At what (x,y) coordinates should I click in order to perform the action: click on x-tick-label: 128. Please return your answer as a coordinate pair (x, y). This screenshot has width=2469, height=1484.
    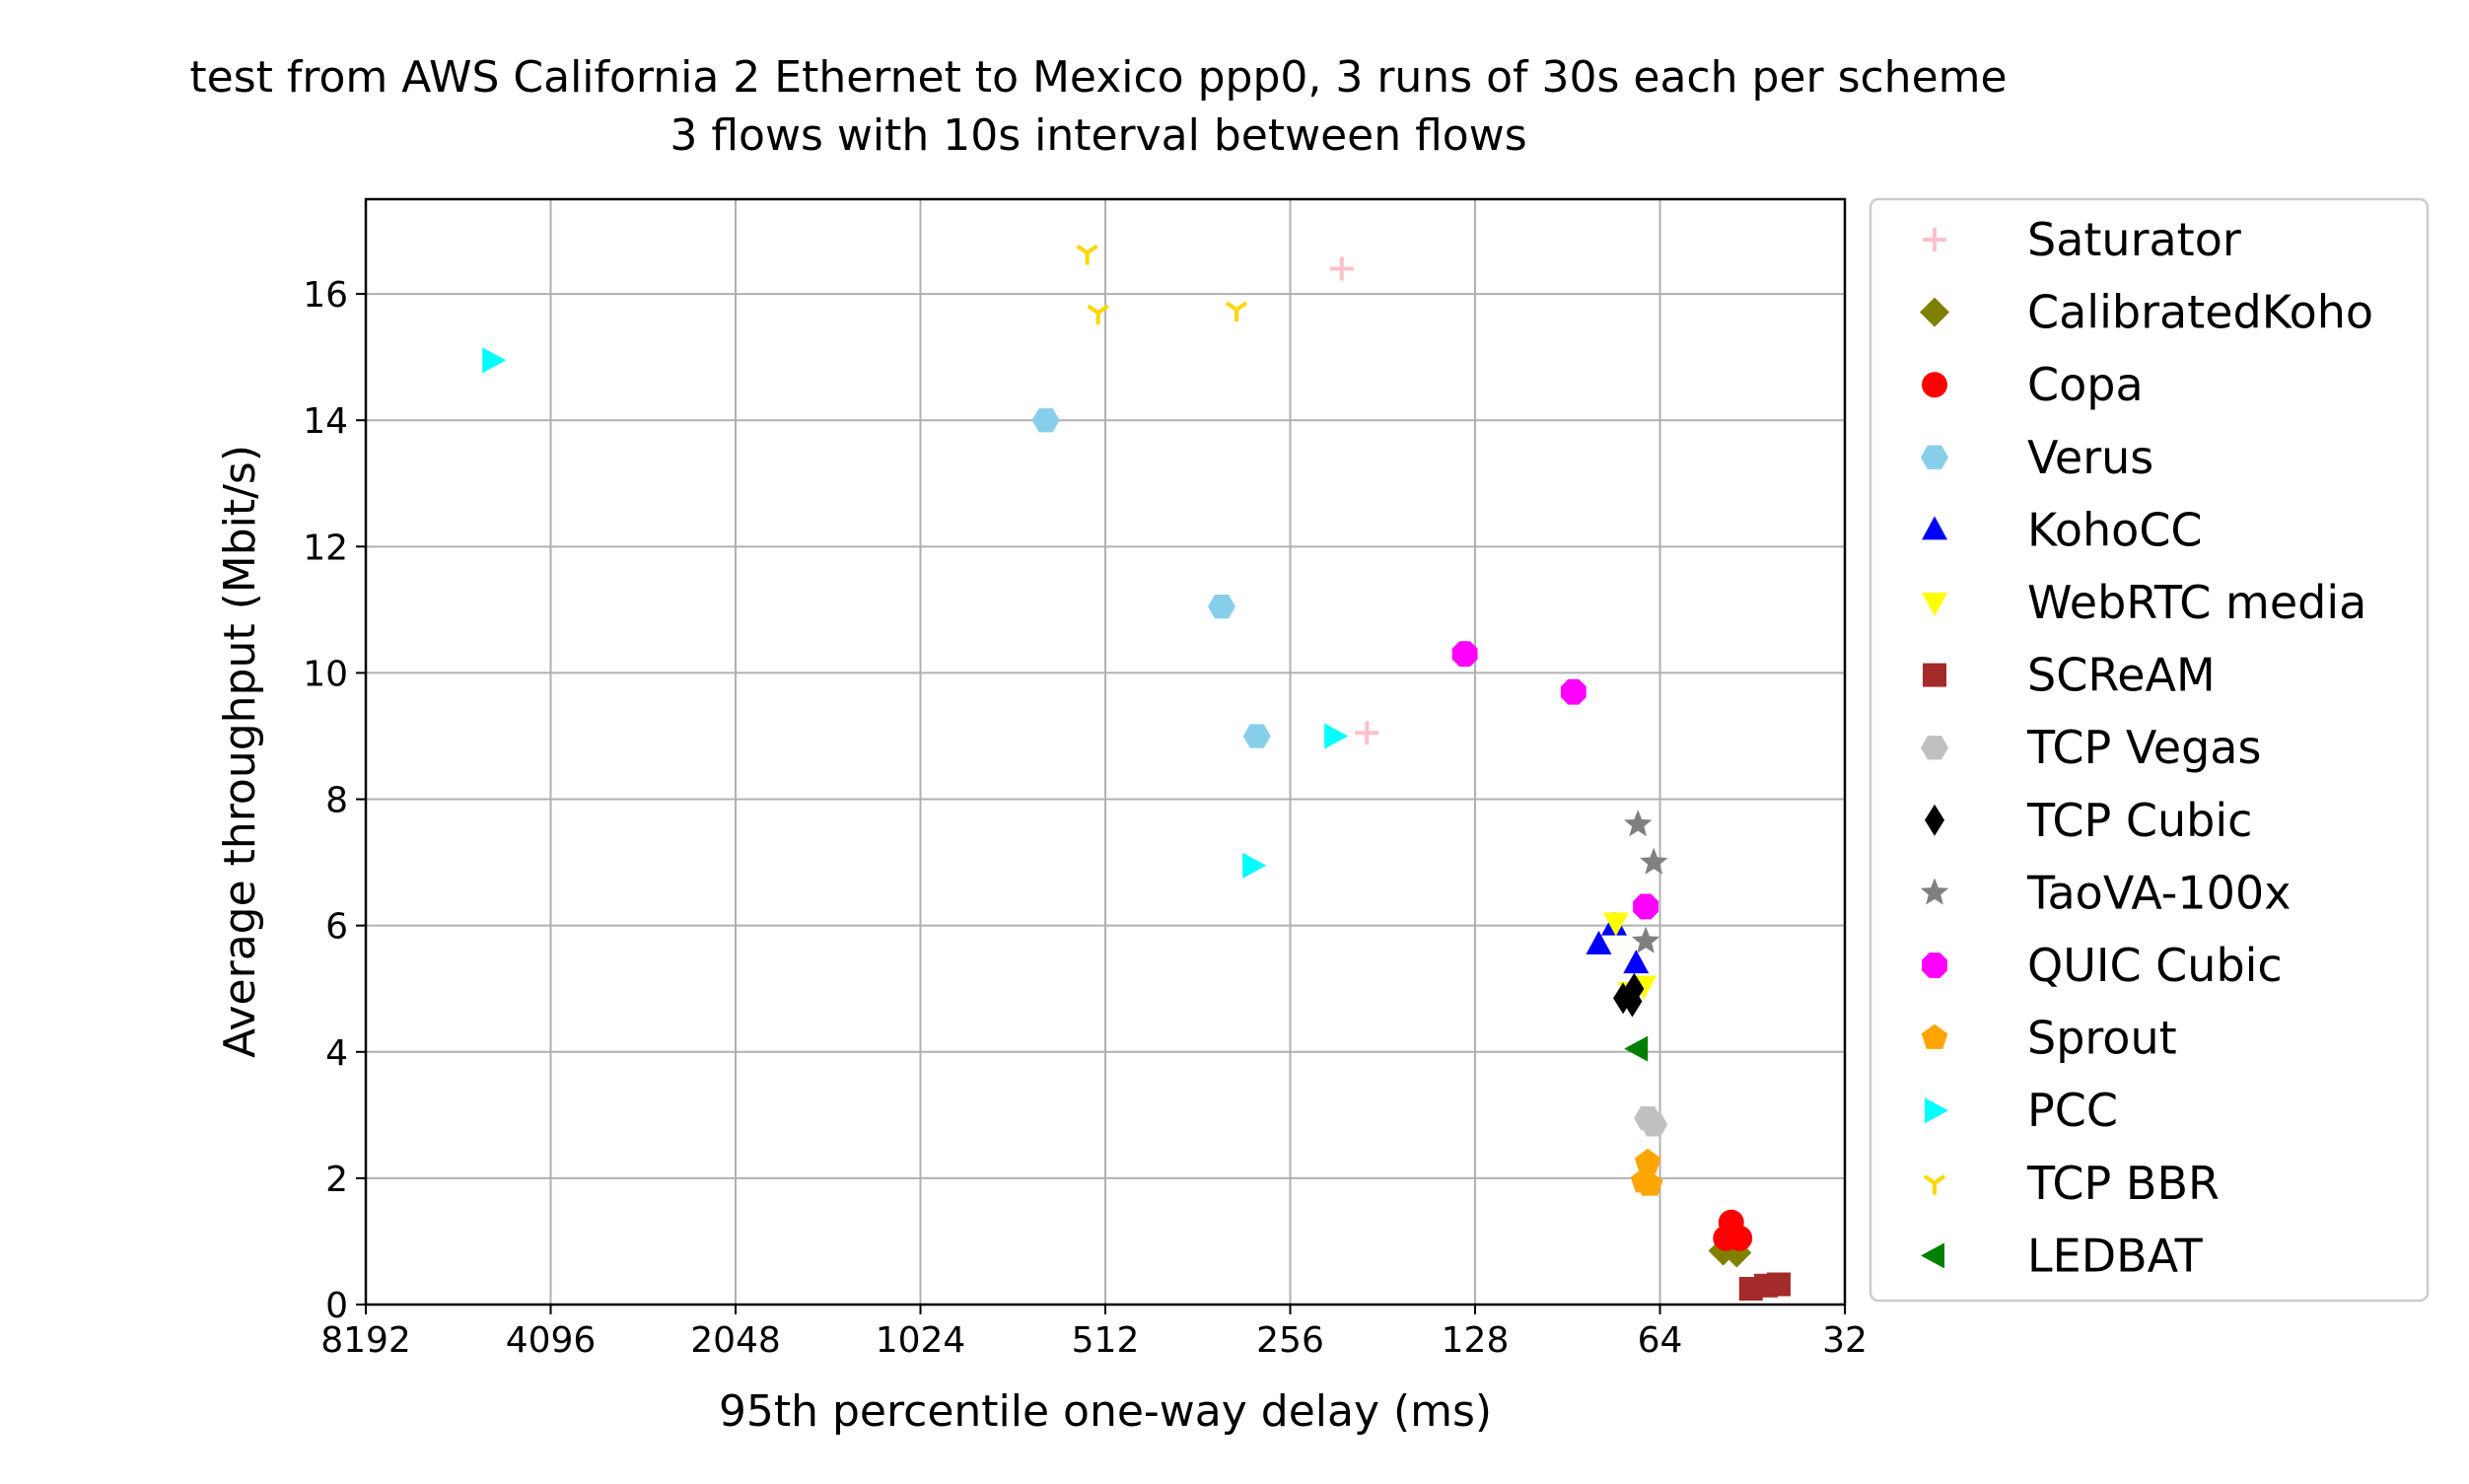
    Looking at the image, I should click on (1476, 1340).